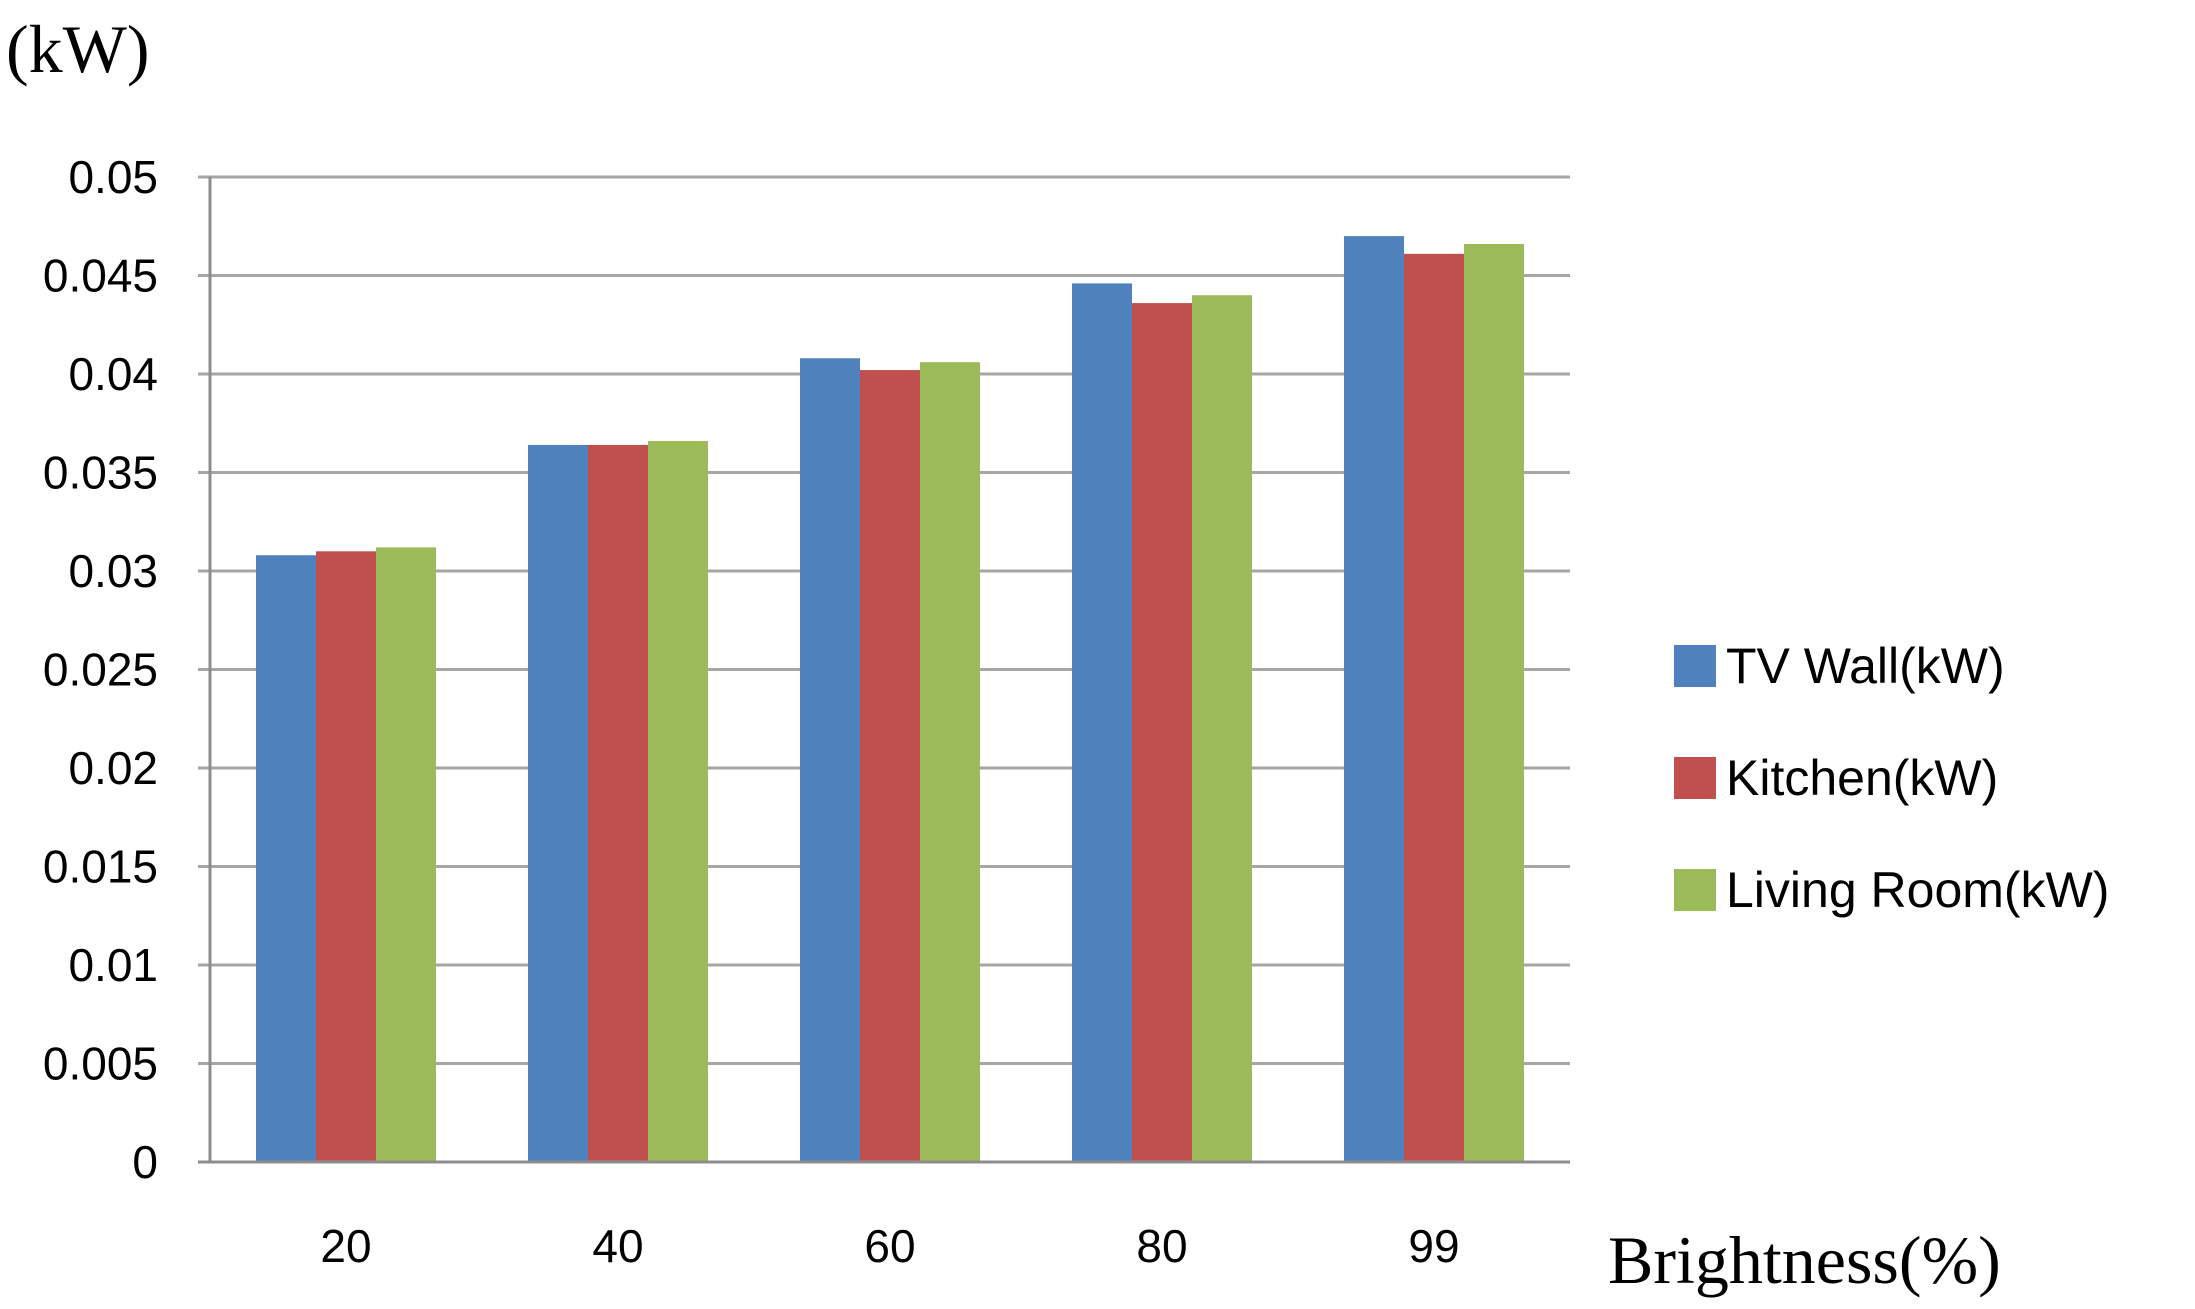 The height and width of the screenshot is (1309, 2195). I want to click on x-tick-labels: 20 40 60 80 99, so click(889, 1246).